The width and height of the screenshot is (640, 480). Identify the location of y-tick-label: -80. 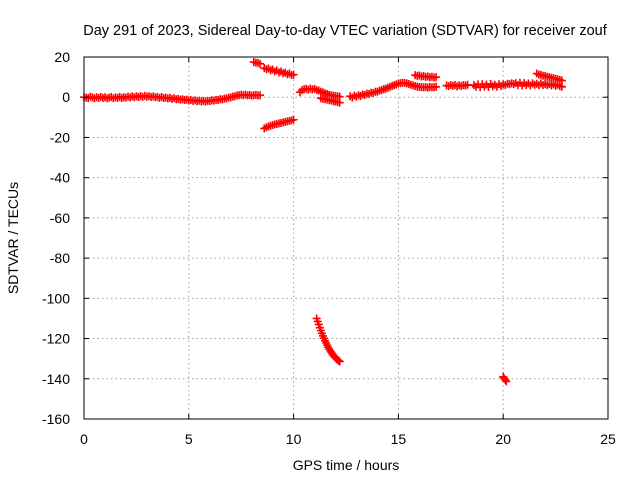
(60, 258).